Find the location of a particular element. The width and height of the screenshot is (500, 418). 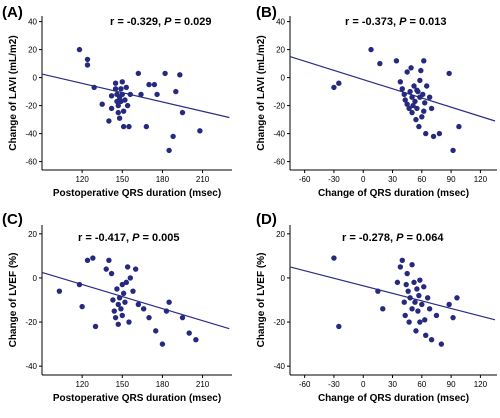

panel-letter: (D) is located at coordinates (266, 219).